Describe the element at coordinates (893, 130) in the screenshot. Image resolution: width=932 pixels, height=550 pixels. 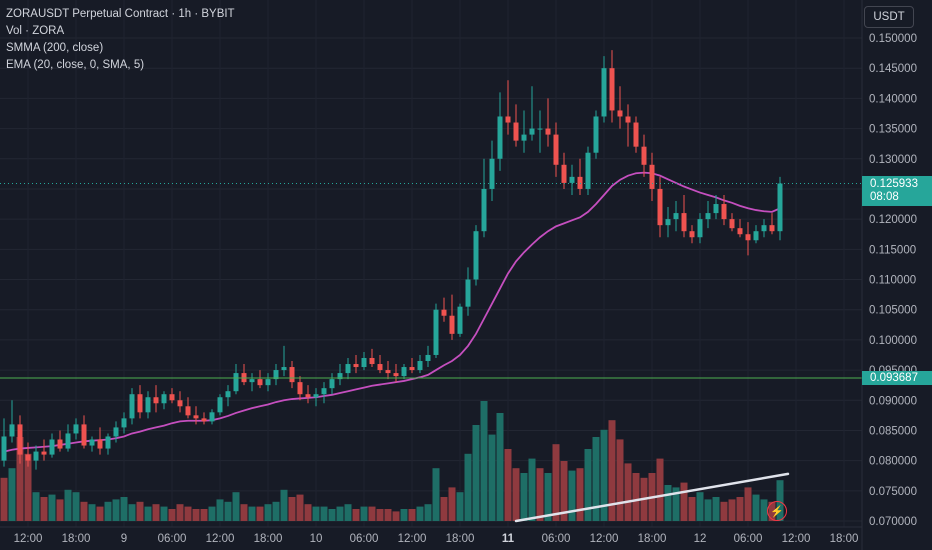
I see `price-tick-label: 0.135000` at that location.